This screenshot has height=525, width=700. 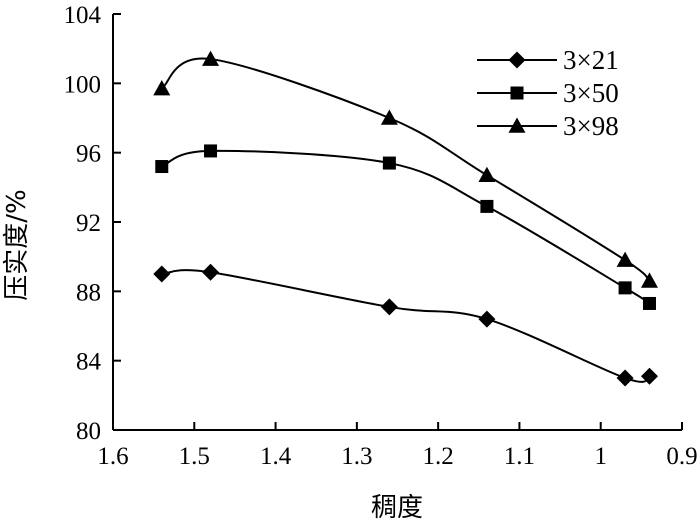 I want to click on legend-label: 3×98, so click(x=591, y=126).